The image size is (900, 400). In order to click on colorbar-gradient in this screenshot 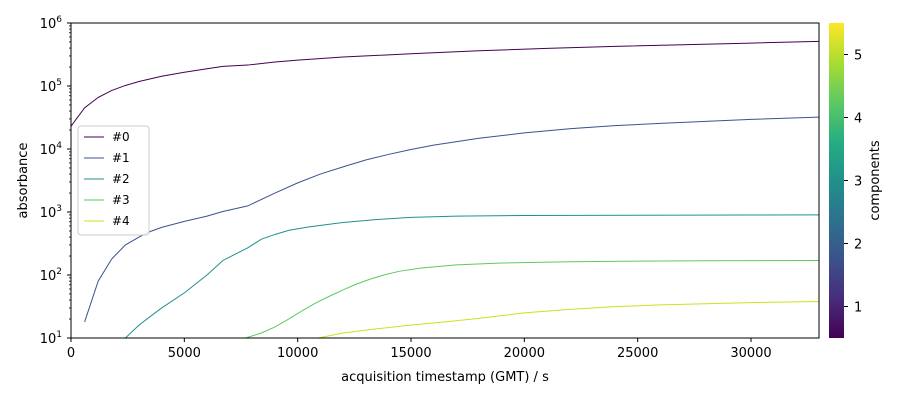, I will do `click(836, 180)`.